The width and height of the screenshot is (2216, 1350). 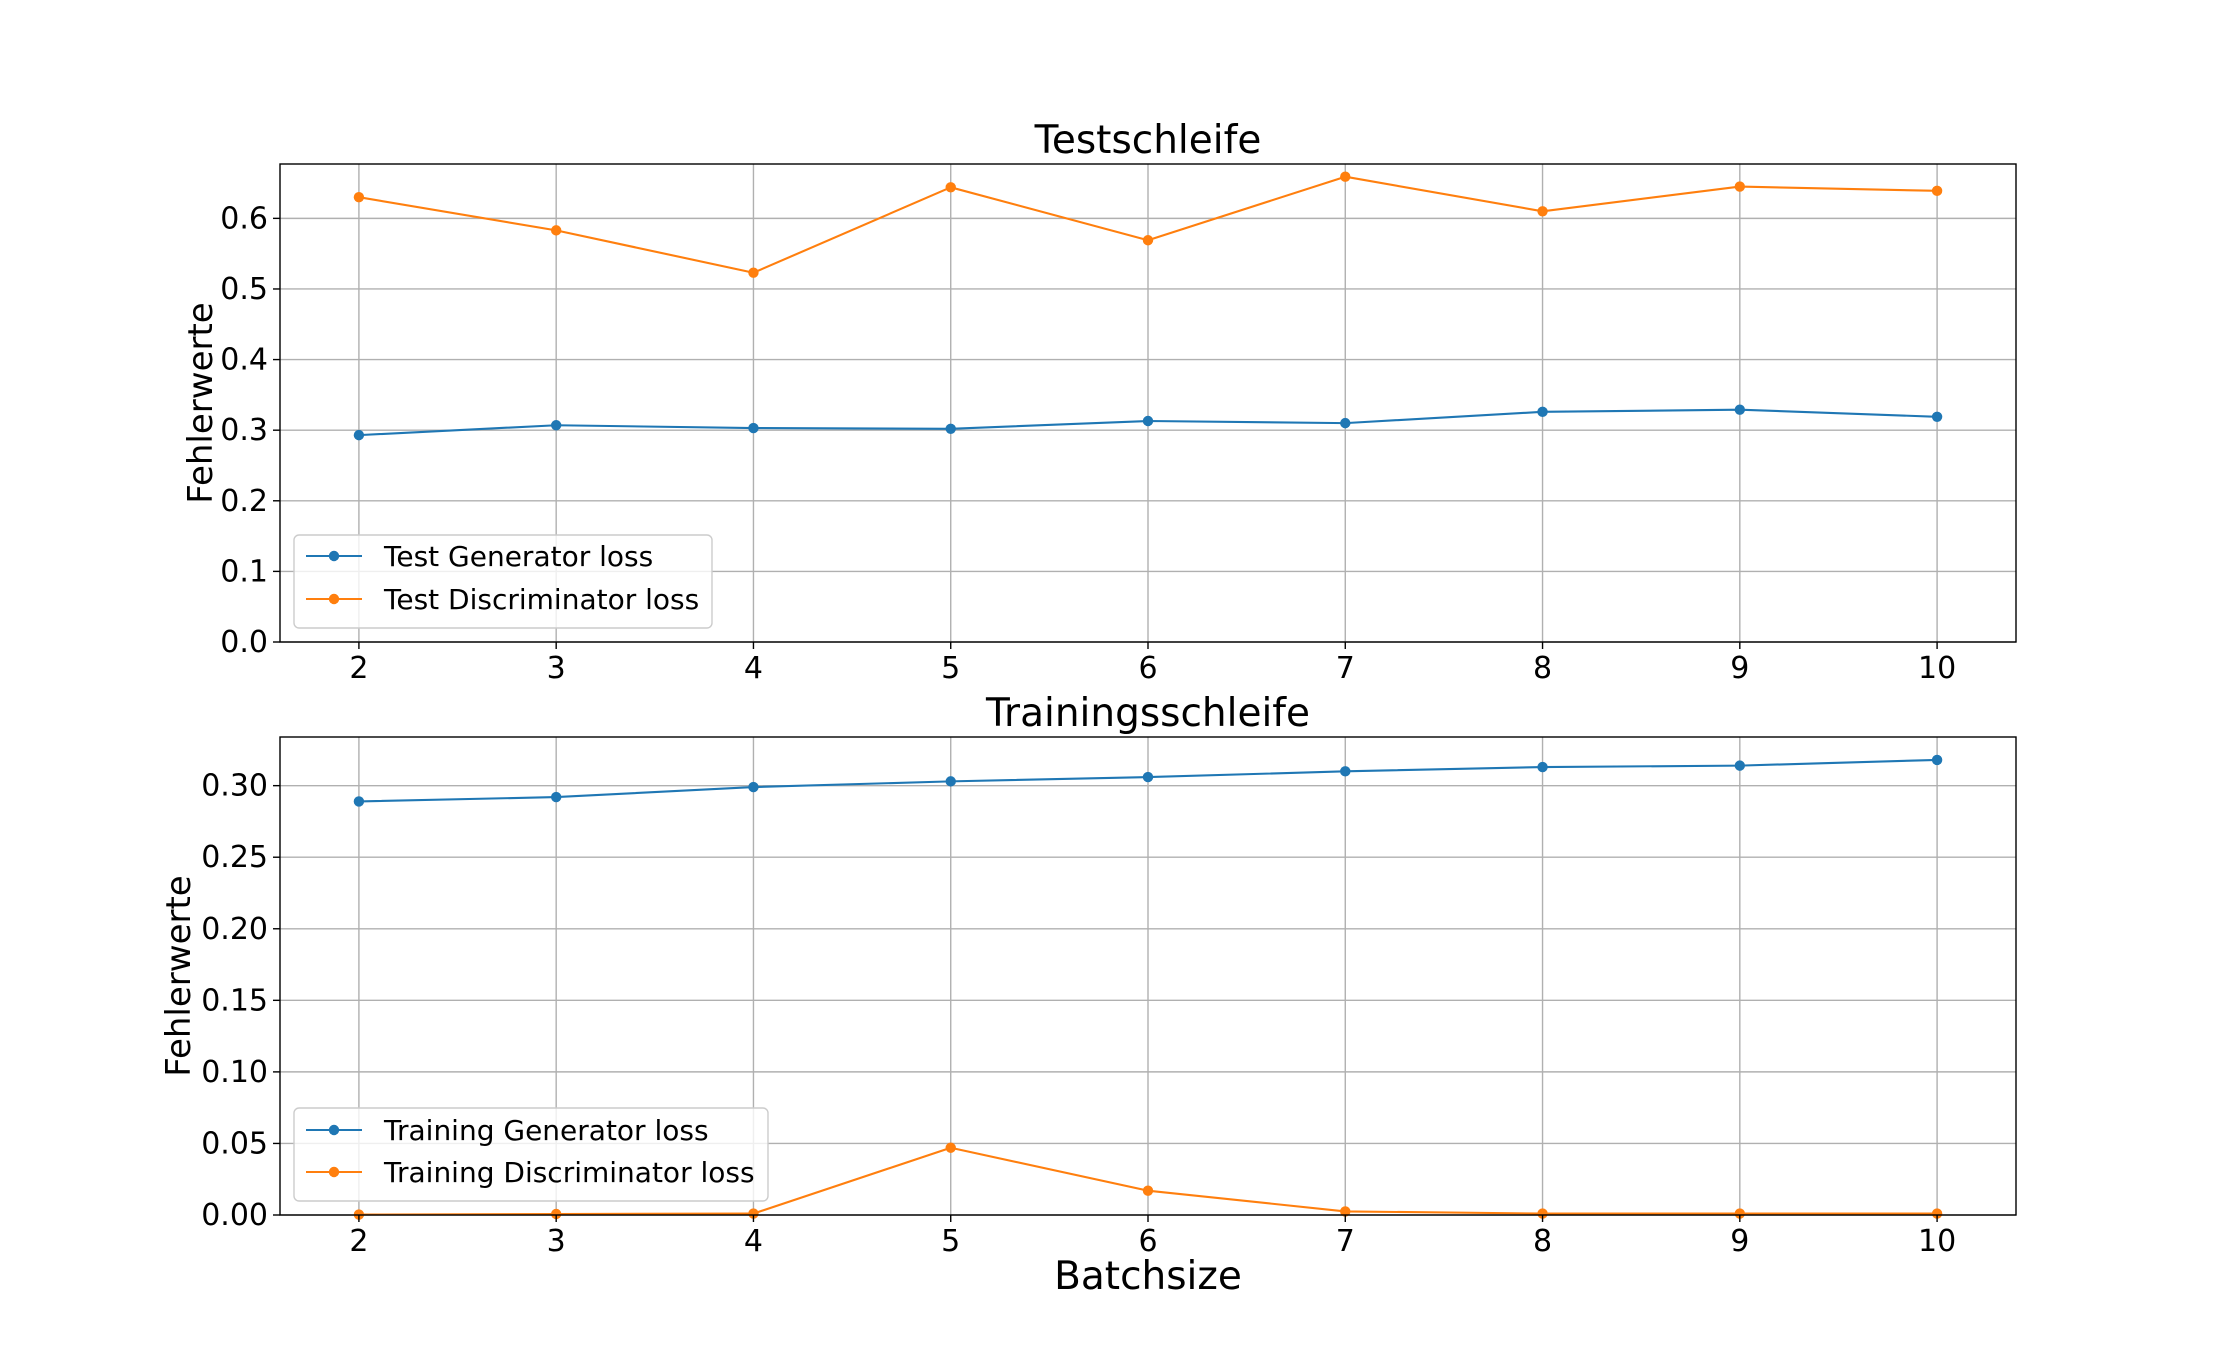 What do you see at coordinates (234, 929) in the screenshot?
I see `y-tick-label: 0.20` at bounding box center [234, 929].